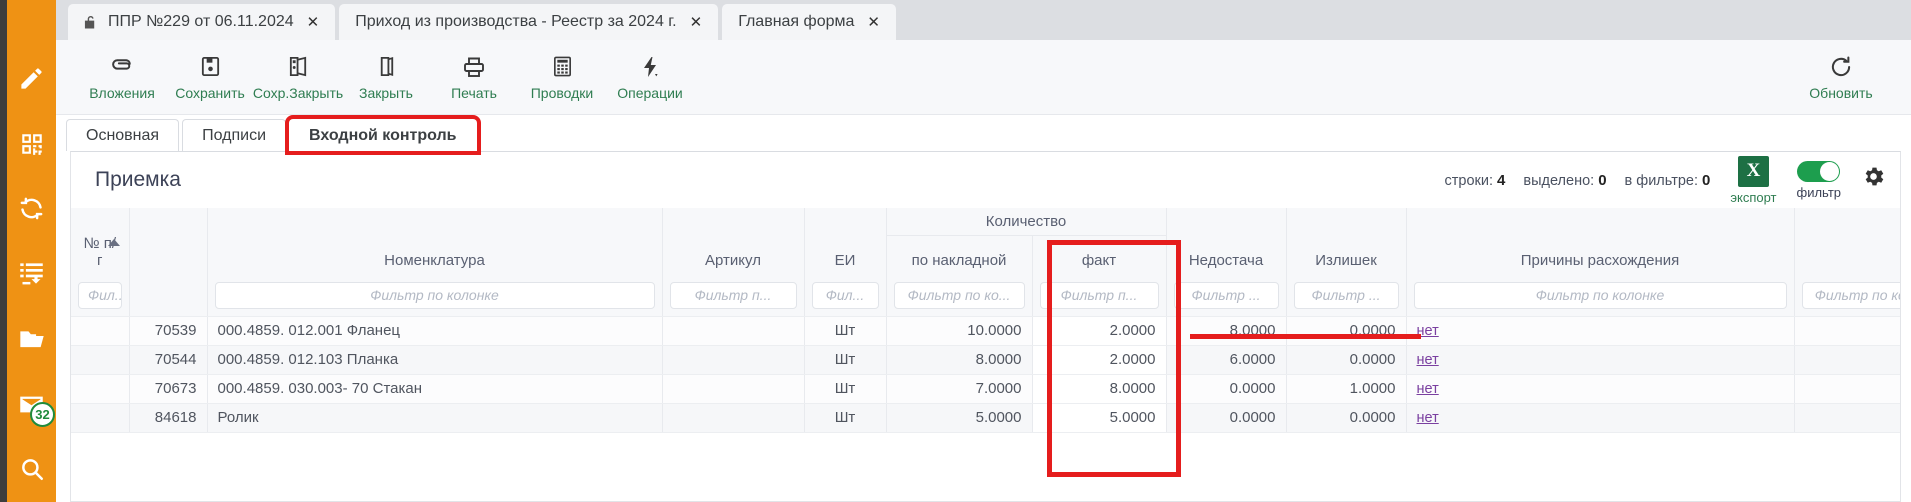  I want to click on filter-cell-nomenclature: Фильтр по колонке, so click(435, 296).